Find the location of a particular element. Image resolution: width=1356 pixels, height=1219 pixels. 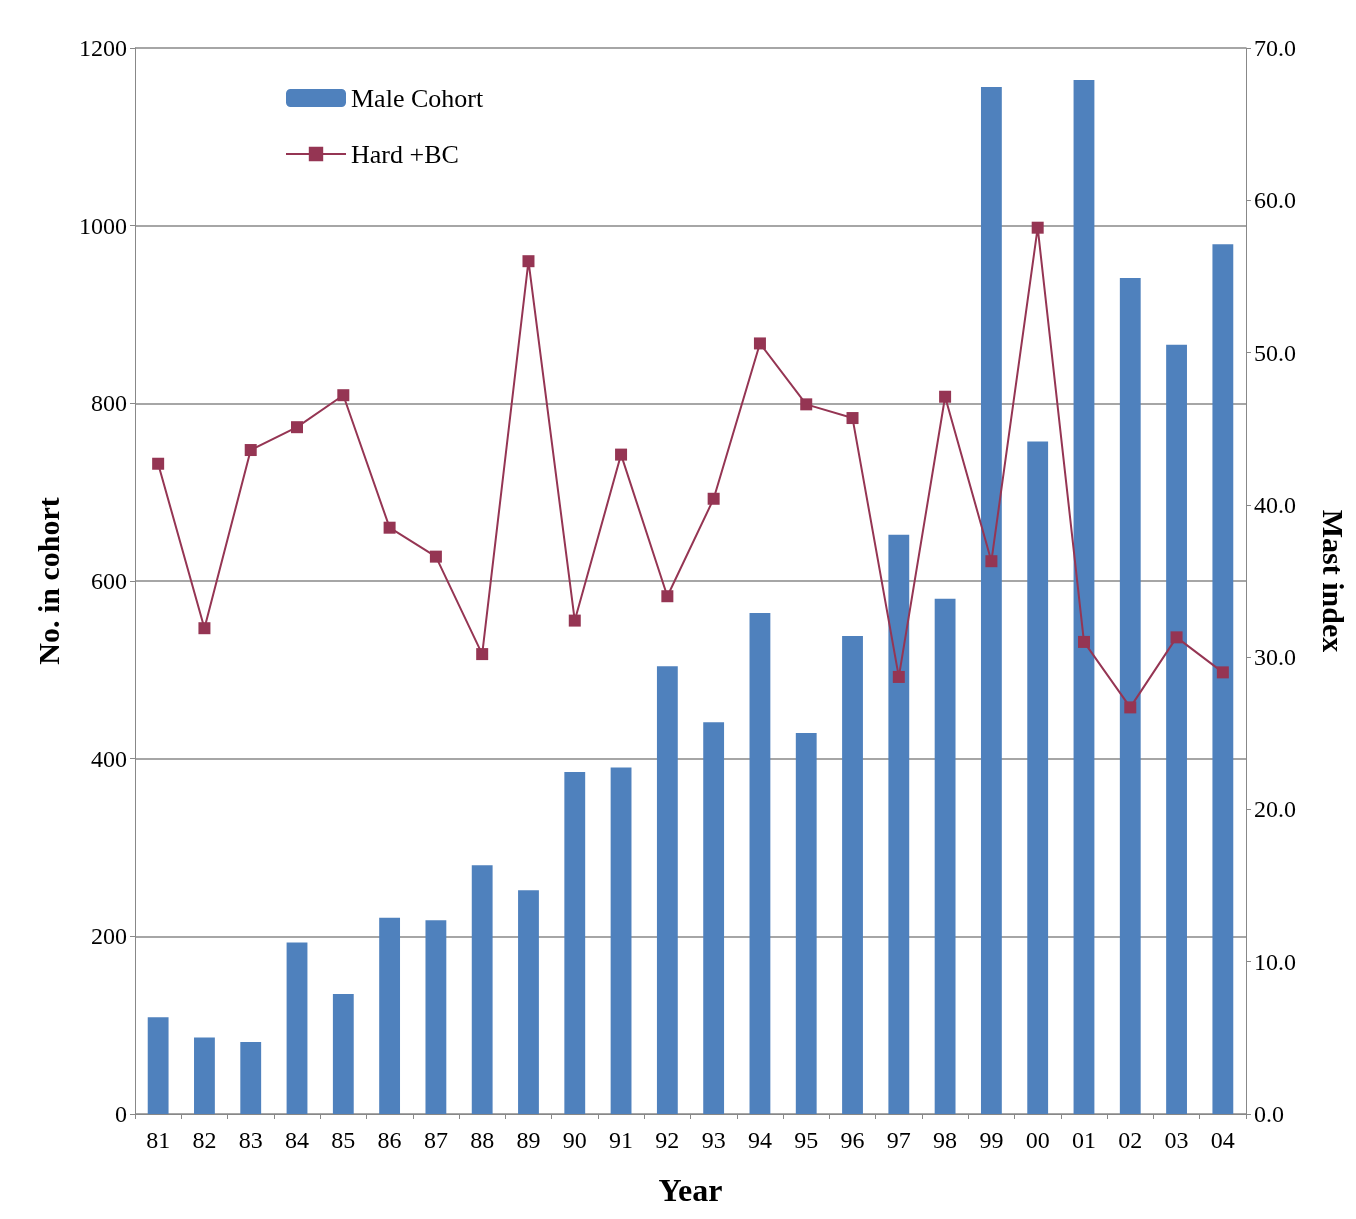

x-tick-label: 87 is located at coordinates (435, 1140).